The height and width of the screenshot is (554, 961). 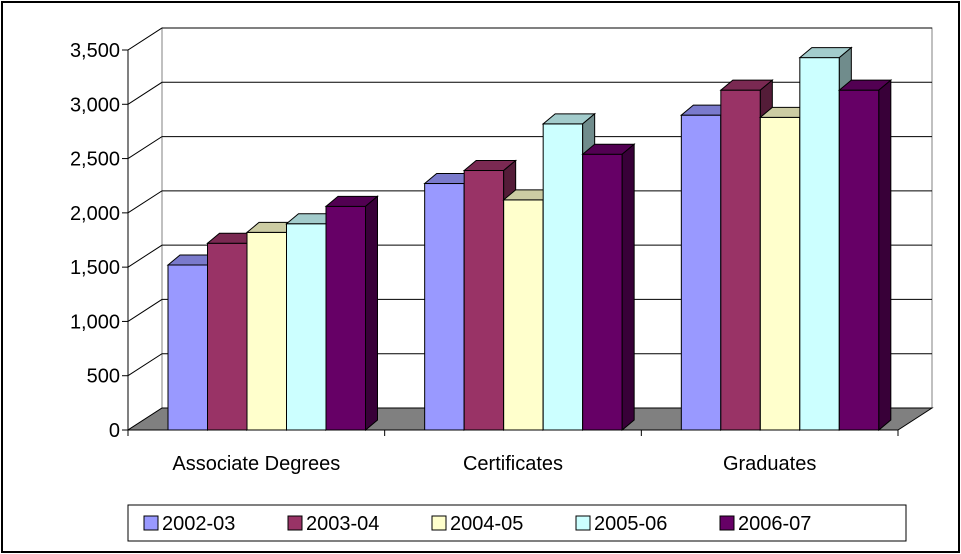 I want to click on y-tick-labels: 0 500 1,000 1,500 2,000 2,500 3,000 3,500, so click(x=95, y=241).